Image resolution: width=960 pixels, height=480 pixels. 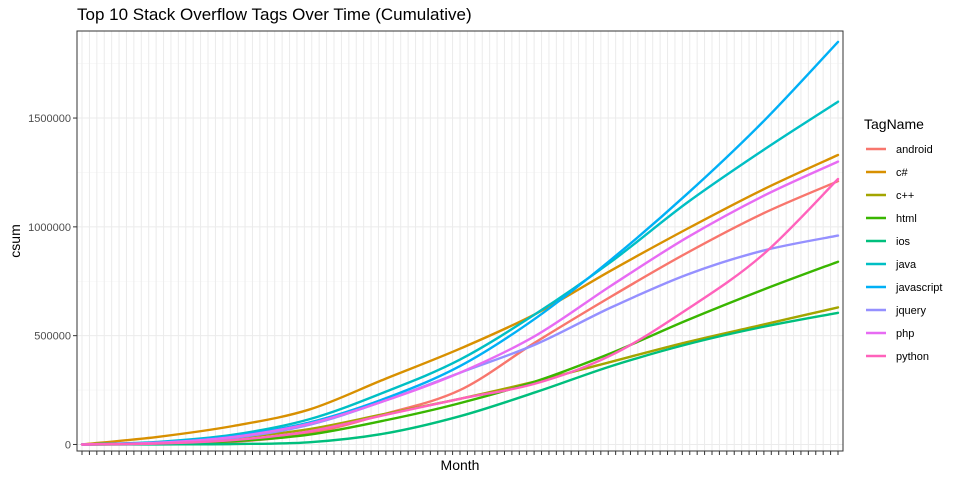 I want to click on legend-item: python, so click(x=897, y=357).